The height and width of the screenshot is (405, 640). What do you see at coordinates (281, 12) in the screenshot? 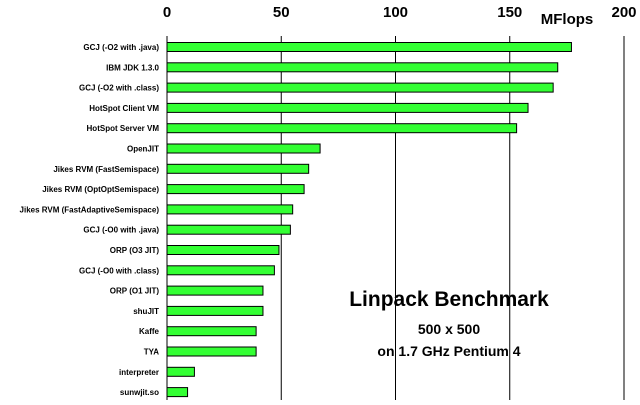
I see `x-tick-label: 50` at bounding box center [281, 12].